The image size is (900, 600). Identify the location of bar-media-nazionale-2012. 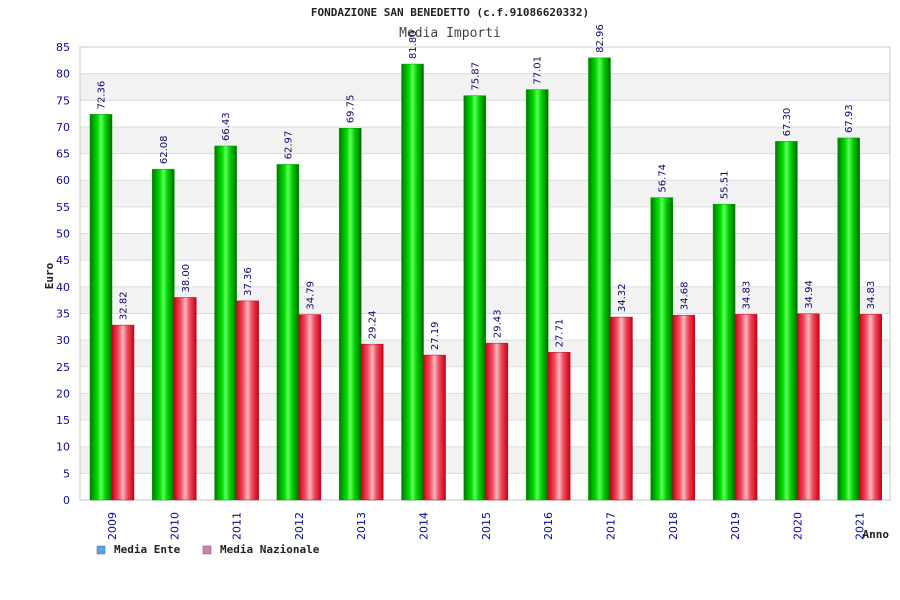
(310, 407).